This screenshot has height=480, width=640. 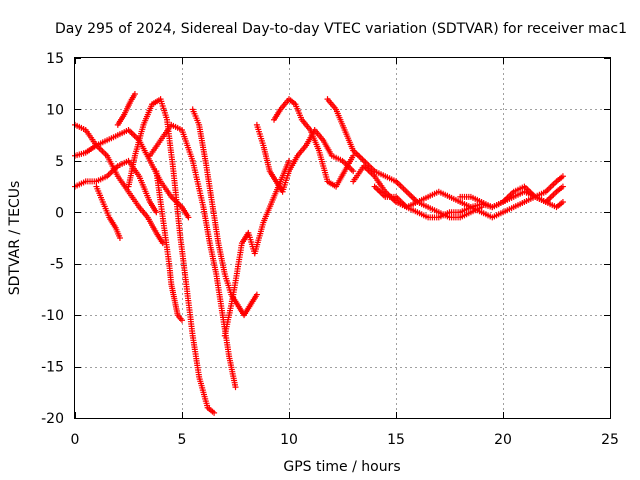 I want to click on series-sat-i, so click(x=224, y=212).